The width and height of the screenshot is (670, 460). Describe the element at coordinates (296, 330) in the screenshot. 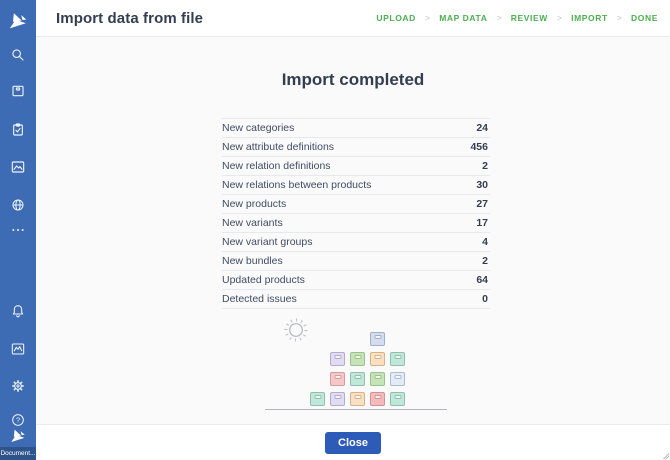

I see `sun-icon` at that location.